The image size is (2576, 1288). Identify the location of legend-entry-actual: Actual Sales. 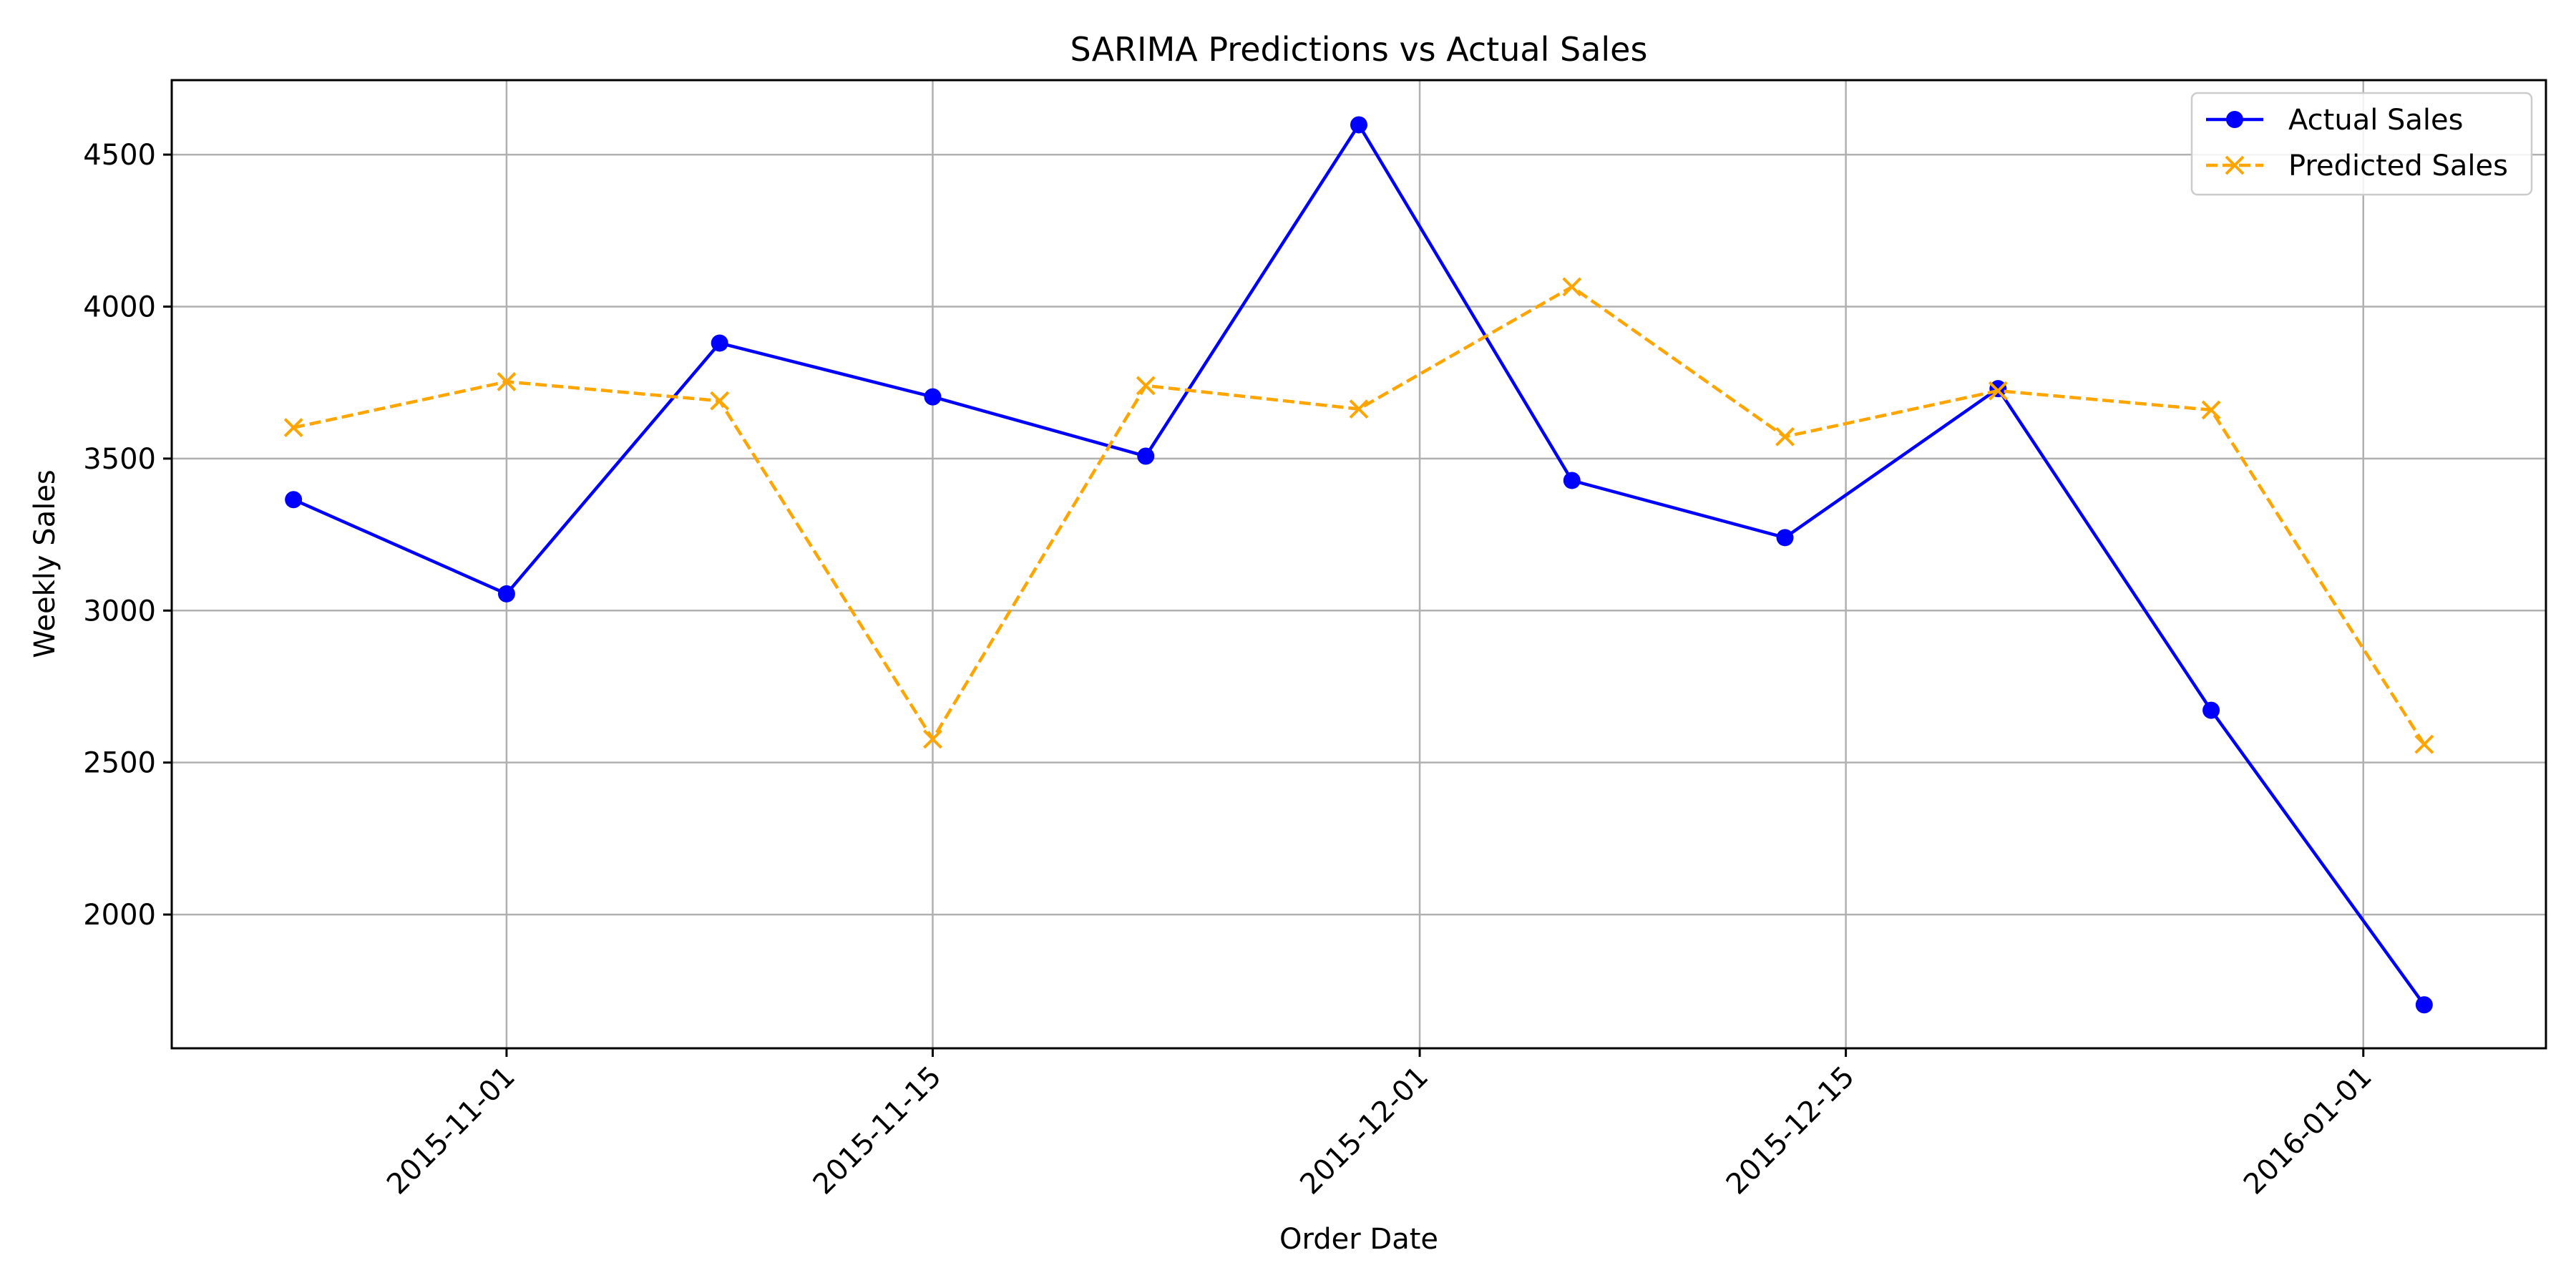
(2335, 120).